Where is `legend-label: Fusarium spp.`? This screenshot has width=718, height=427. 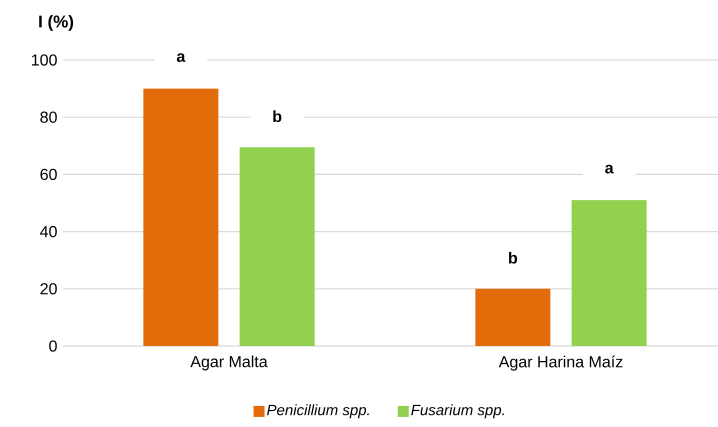
legend-label: Fusarium spp. is located at coordinates (457, 411).